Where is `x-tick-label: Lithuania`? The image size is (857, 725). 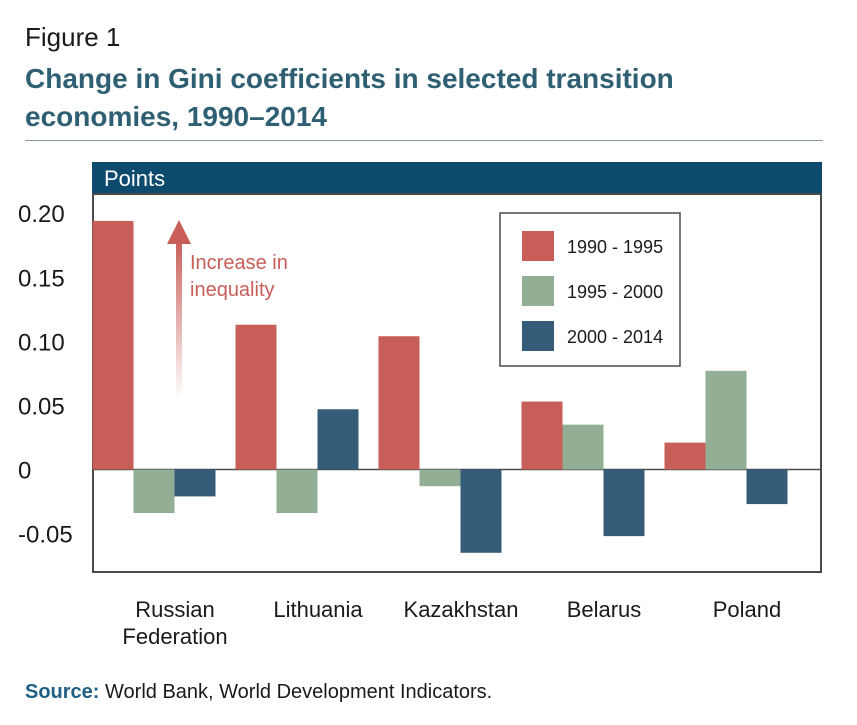 x-tick-label: Lithuania is located at coordinates (318, 609).